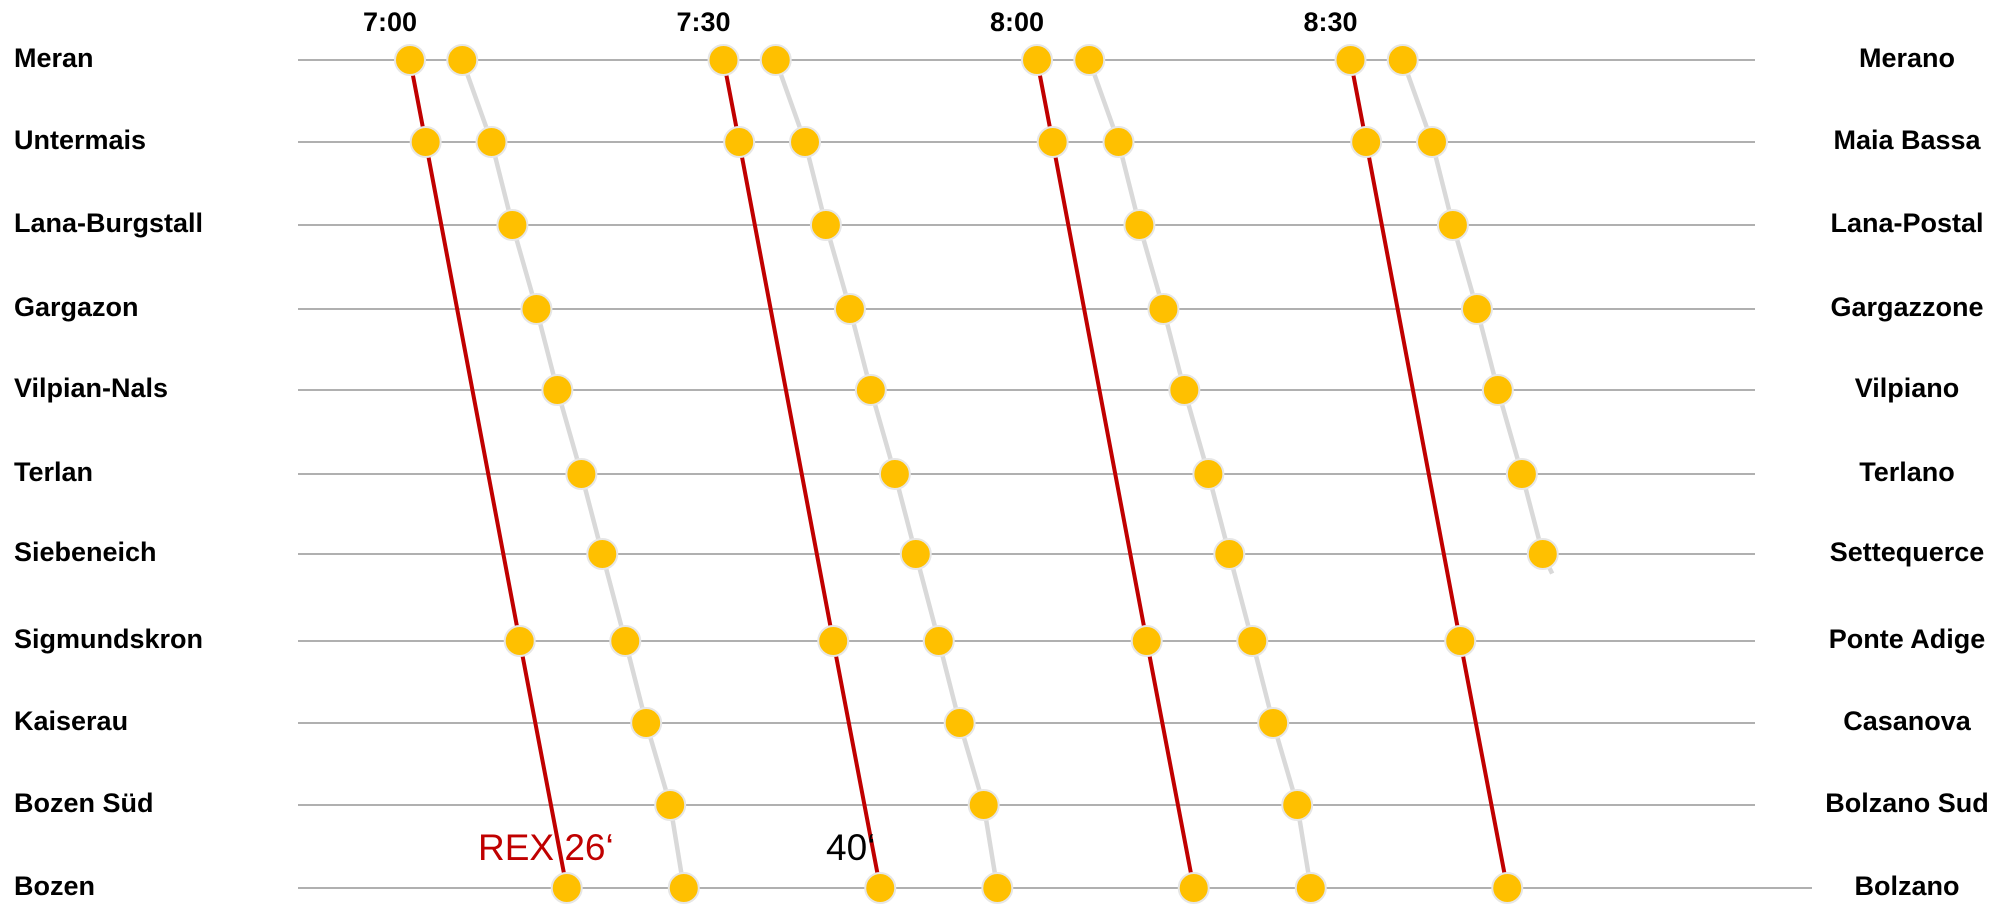 This screenshot has width=2013, height=904. Describe the element at coordinates (108, 639) in the screenshot. I see `station-label-de: Sigmundskron` at that location.